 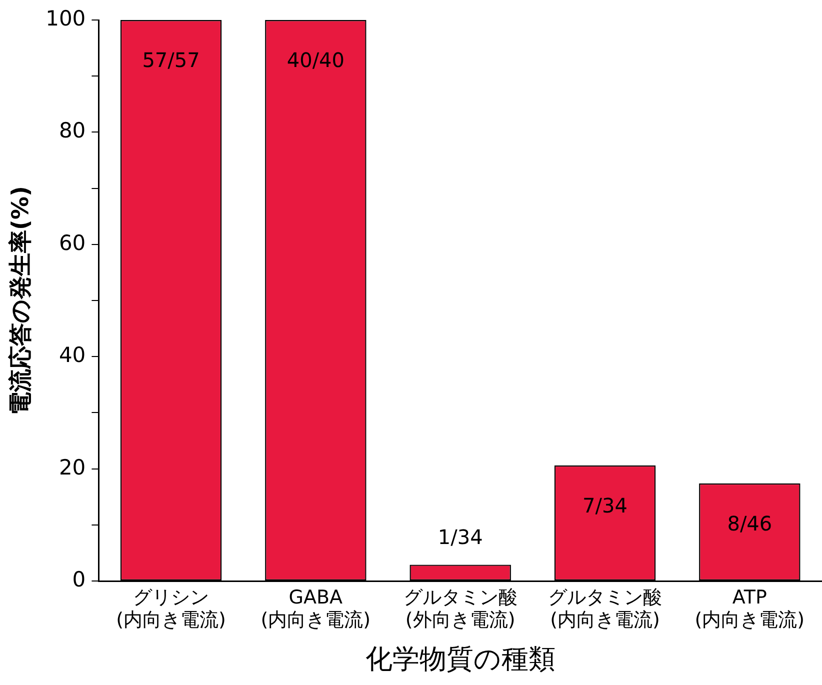 I want to click on data-label: 8/46, so click(x=749, y=524).